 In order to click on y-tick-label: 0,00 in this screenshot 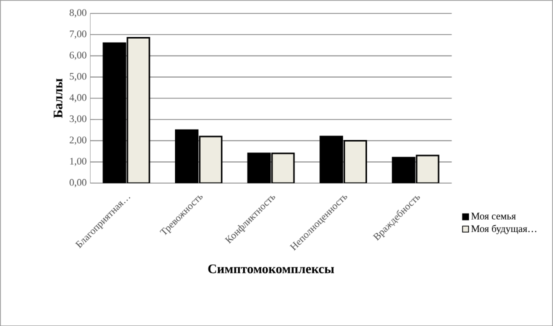, I will do `click(78, 183)`.